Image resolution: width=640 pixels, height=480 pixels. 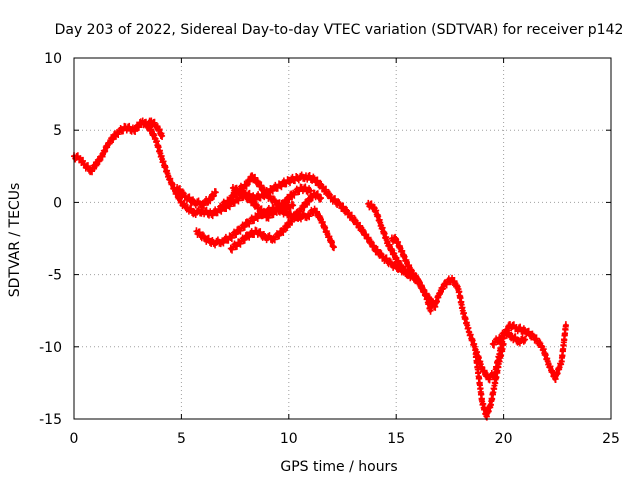 I want to click on y-tick-label: -15, so click(x=50, y=420).